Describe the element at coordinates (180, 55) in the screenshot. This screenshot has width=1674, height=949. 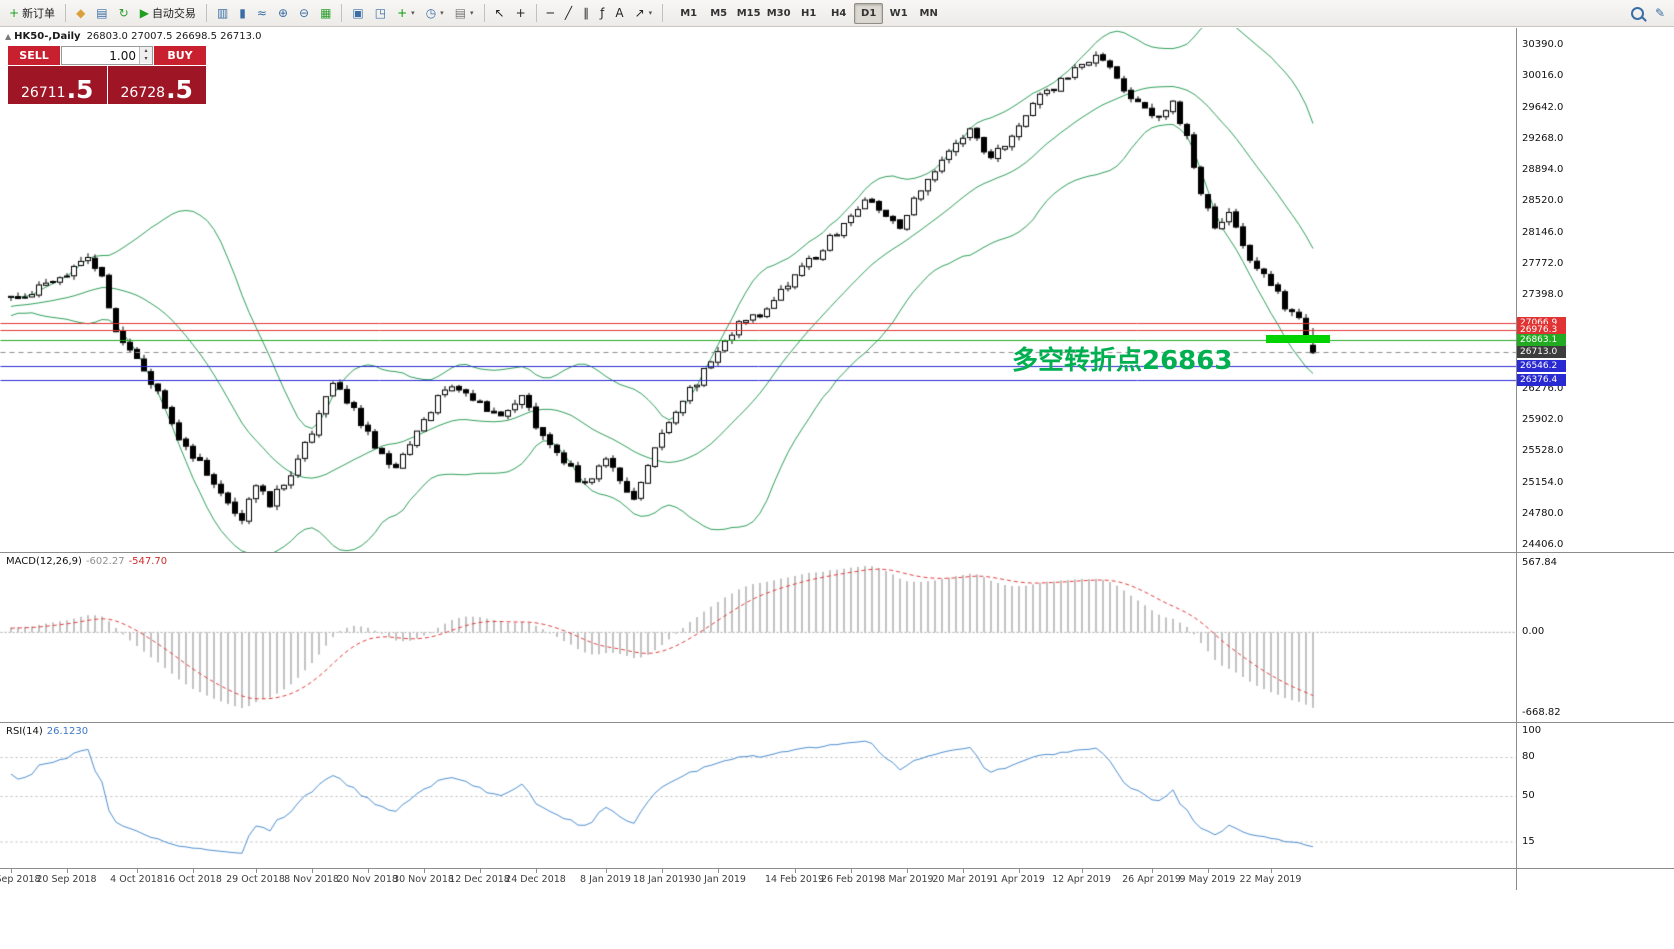
I see `buy-button: BUY` at that location.